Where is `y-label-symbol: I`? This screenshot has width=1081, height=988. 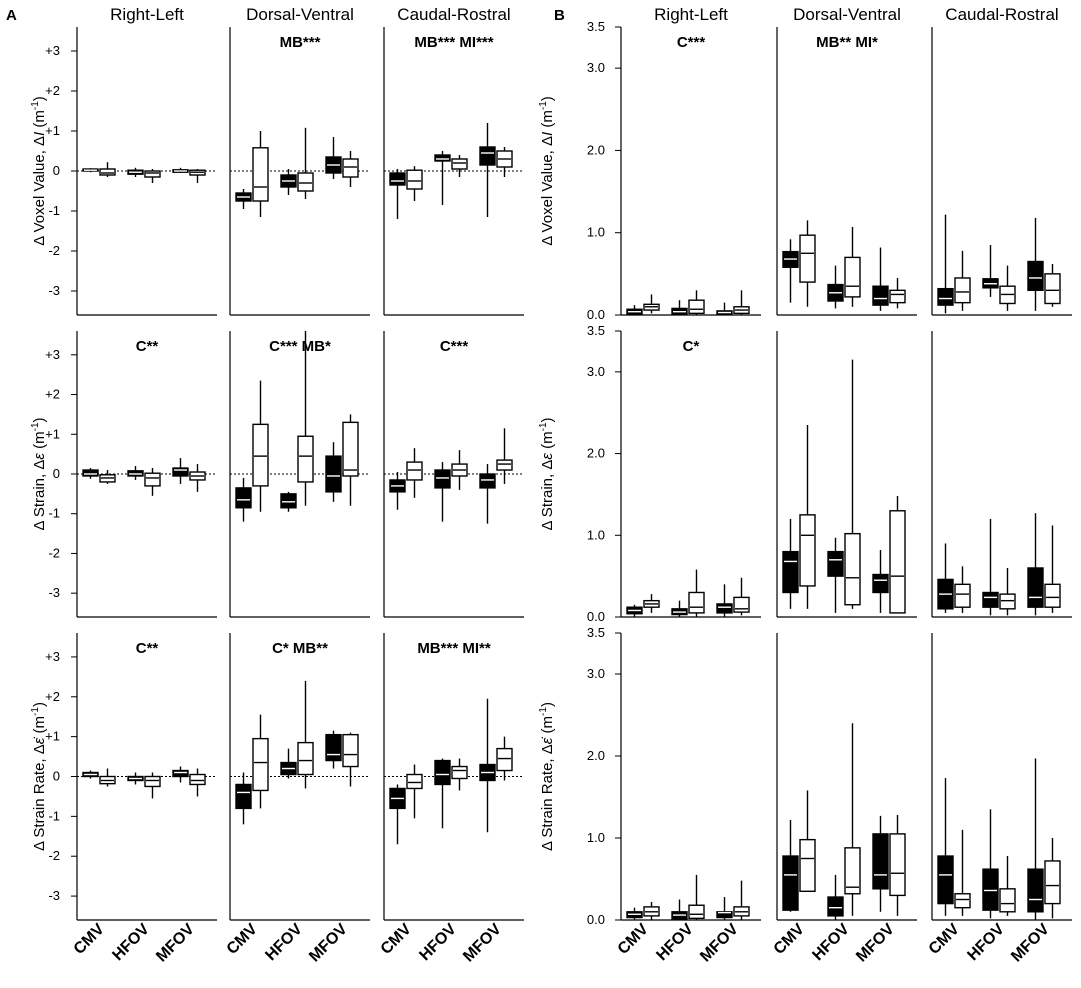 y-label-symbol: I is located at coordinates (39, 134).